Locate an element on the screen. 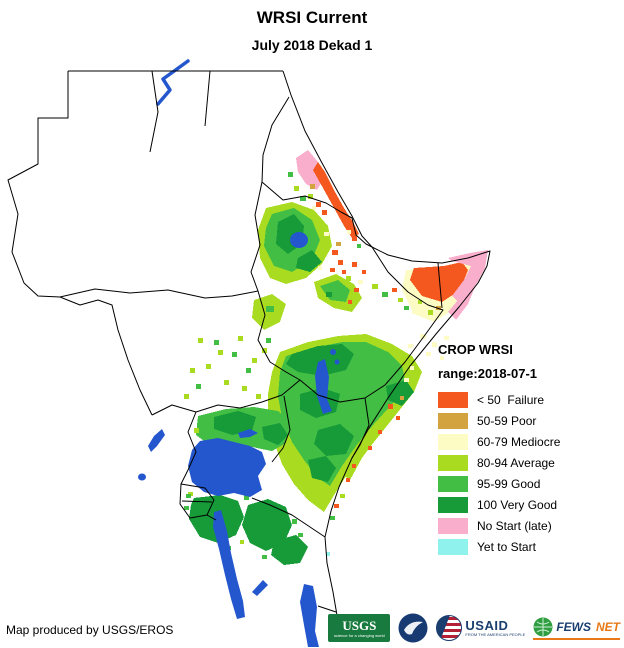 This screenshot has width=624, height=648. legend-item: 60-79 Mediocre is located at coordinates (529, 442).